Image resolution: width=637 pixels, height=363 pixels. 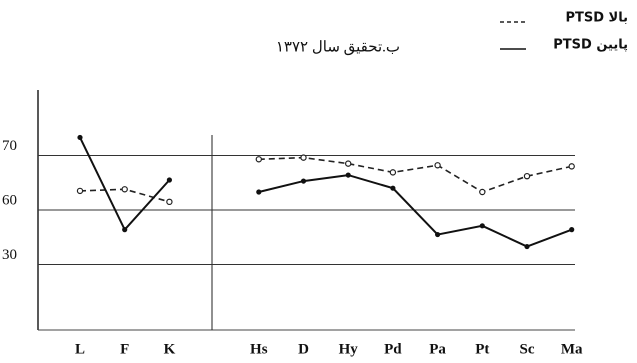 I want to click on x-tick-label: Sc, so click(x=527, y=349).